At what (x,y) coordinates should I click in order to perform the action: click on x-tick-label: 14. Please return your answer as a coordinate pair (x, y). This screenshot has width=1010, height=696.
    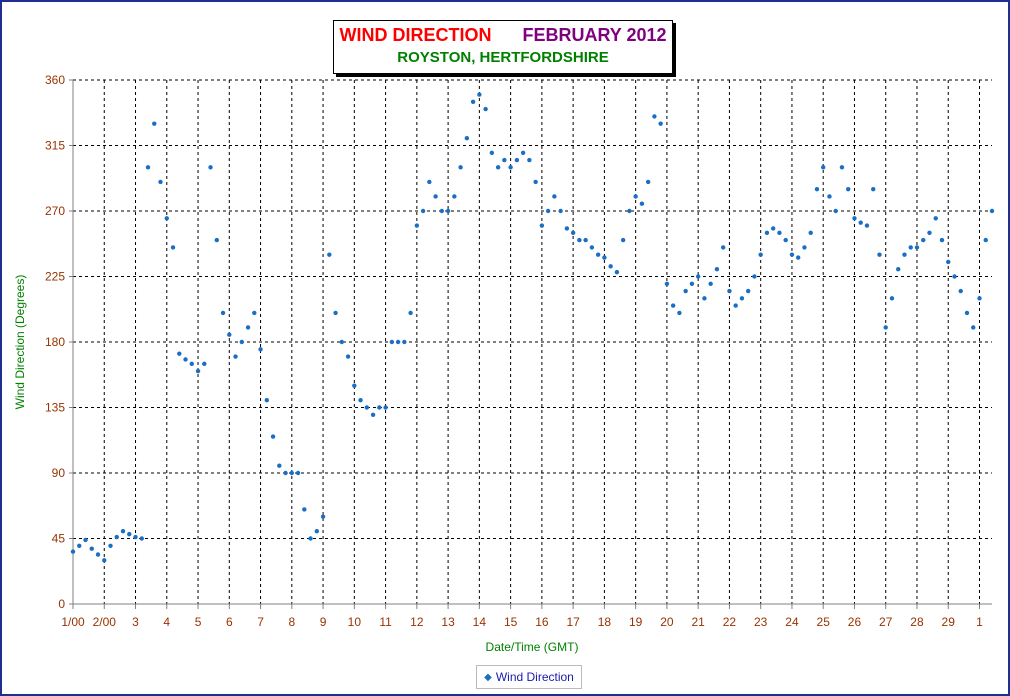
    Looking at the image, I should click on (480, 622).